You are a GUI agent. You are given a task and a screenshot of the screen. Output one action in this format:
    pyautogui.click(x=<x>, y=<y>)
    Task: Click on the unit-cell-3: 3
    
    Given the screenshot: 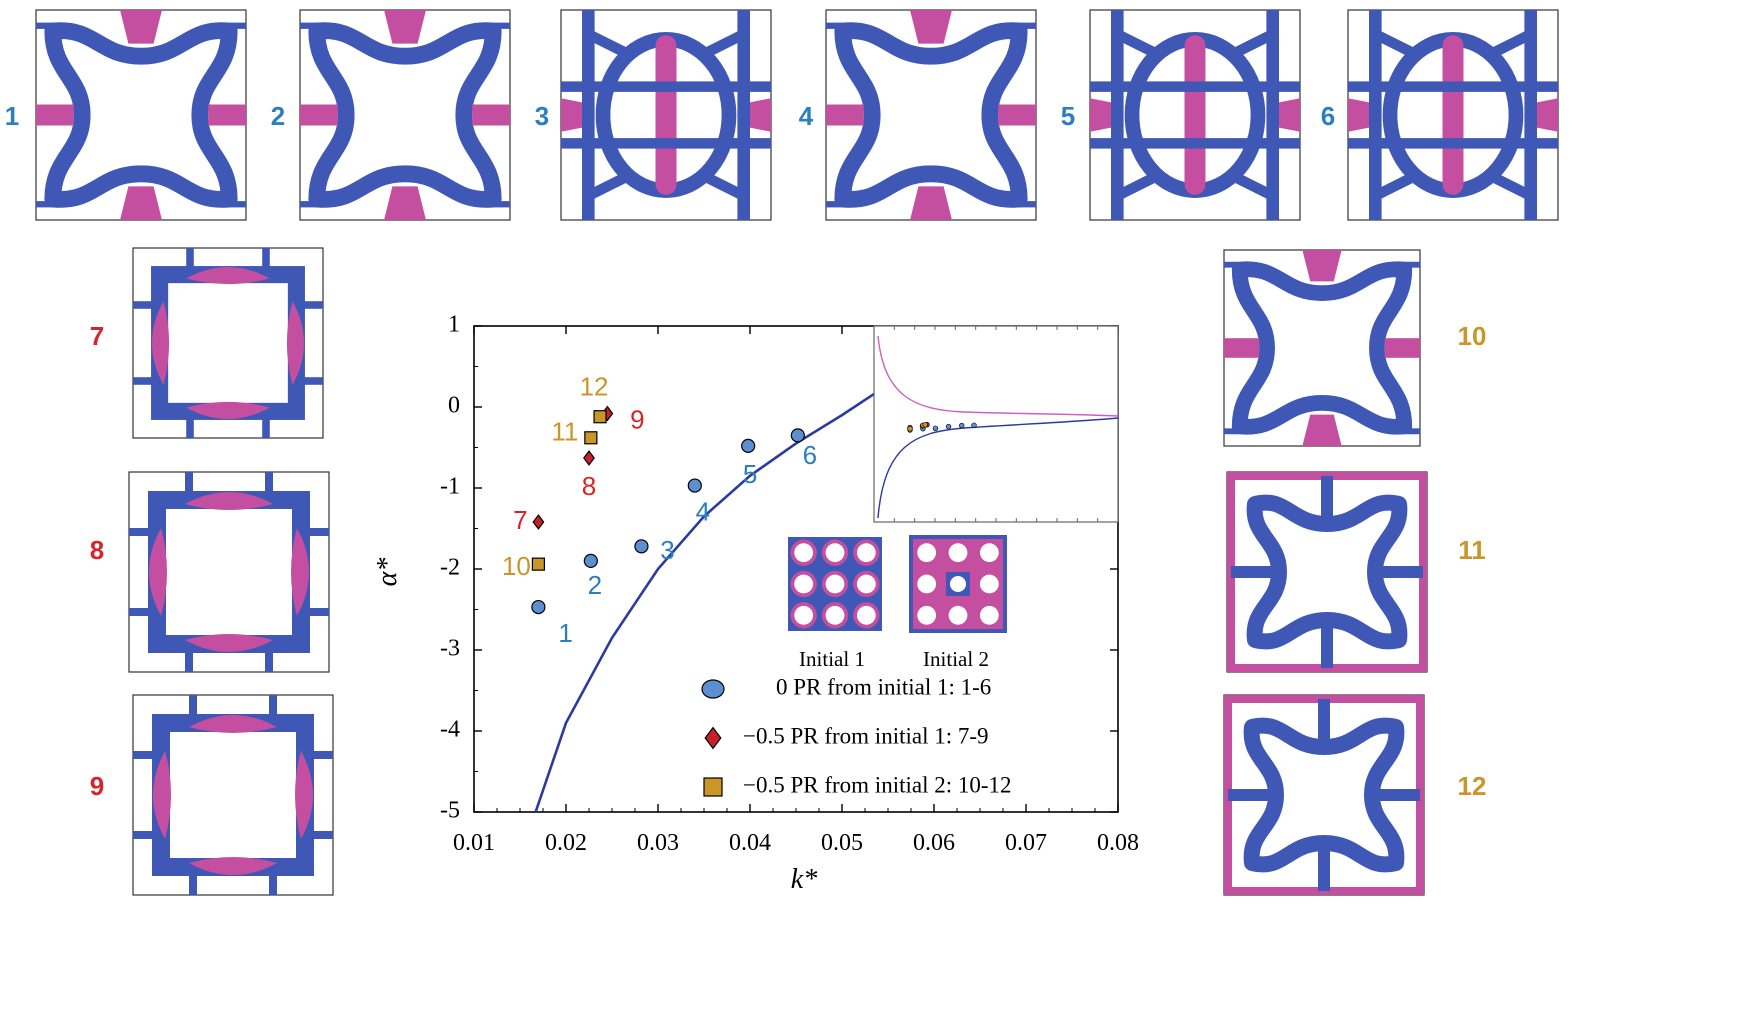 What is the action you would take?
    pyautogui.click(x=653, y=115)
    